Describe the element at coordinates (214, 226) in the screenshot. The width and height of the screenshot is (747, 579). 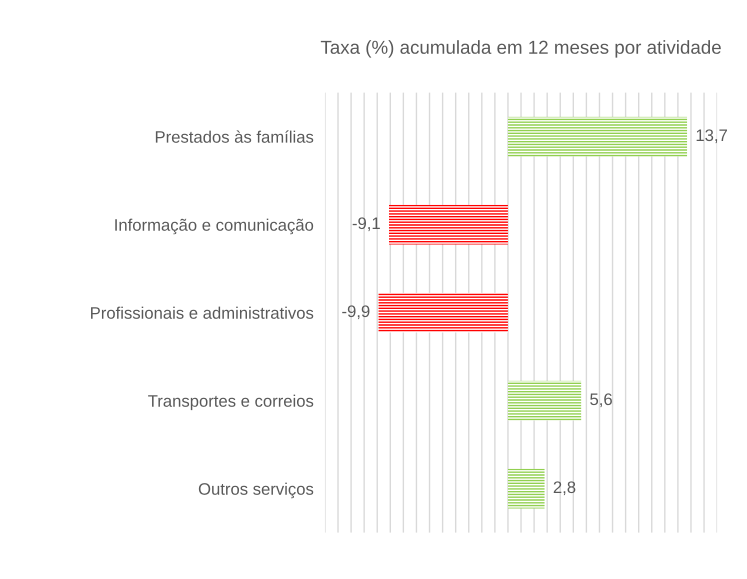
I see `y-tick-label: Informação e comunicação` at that location.